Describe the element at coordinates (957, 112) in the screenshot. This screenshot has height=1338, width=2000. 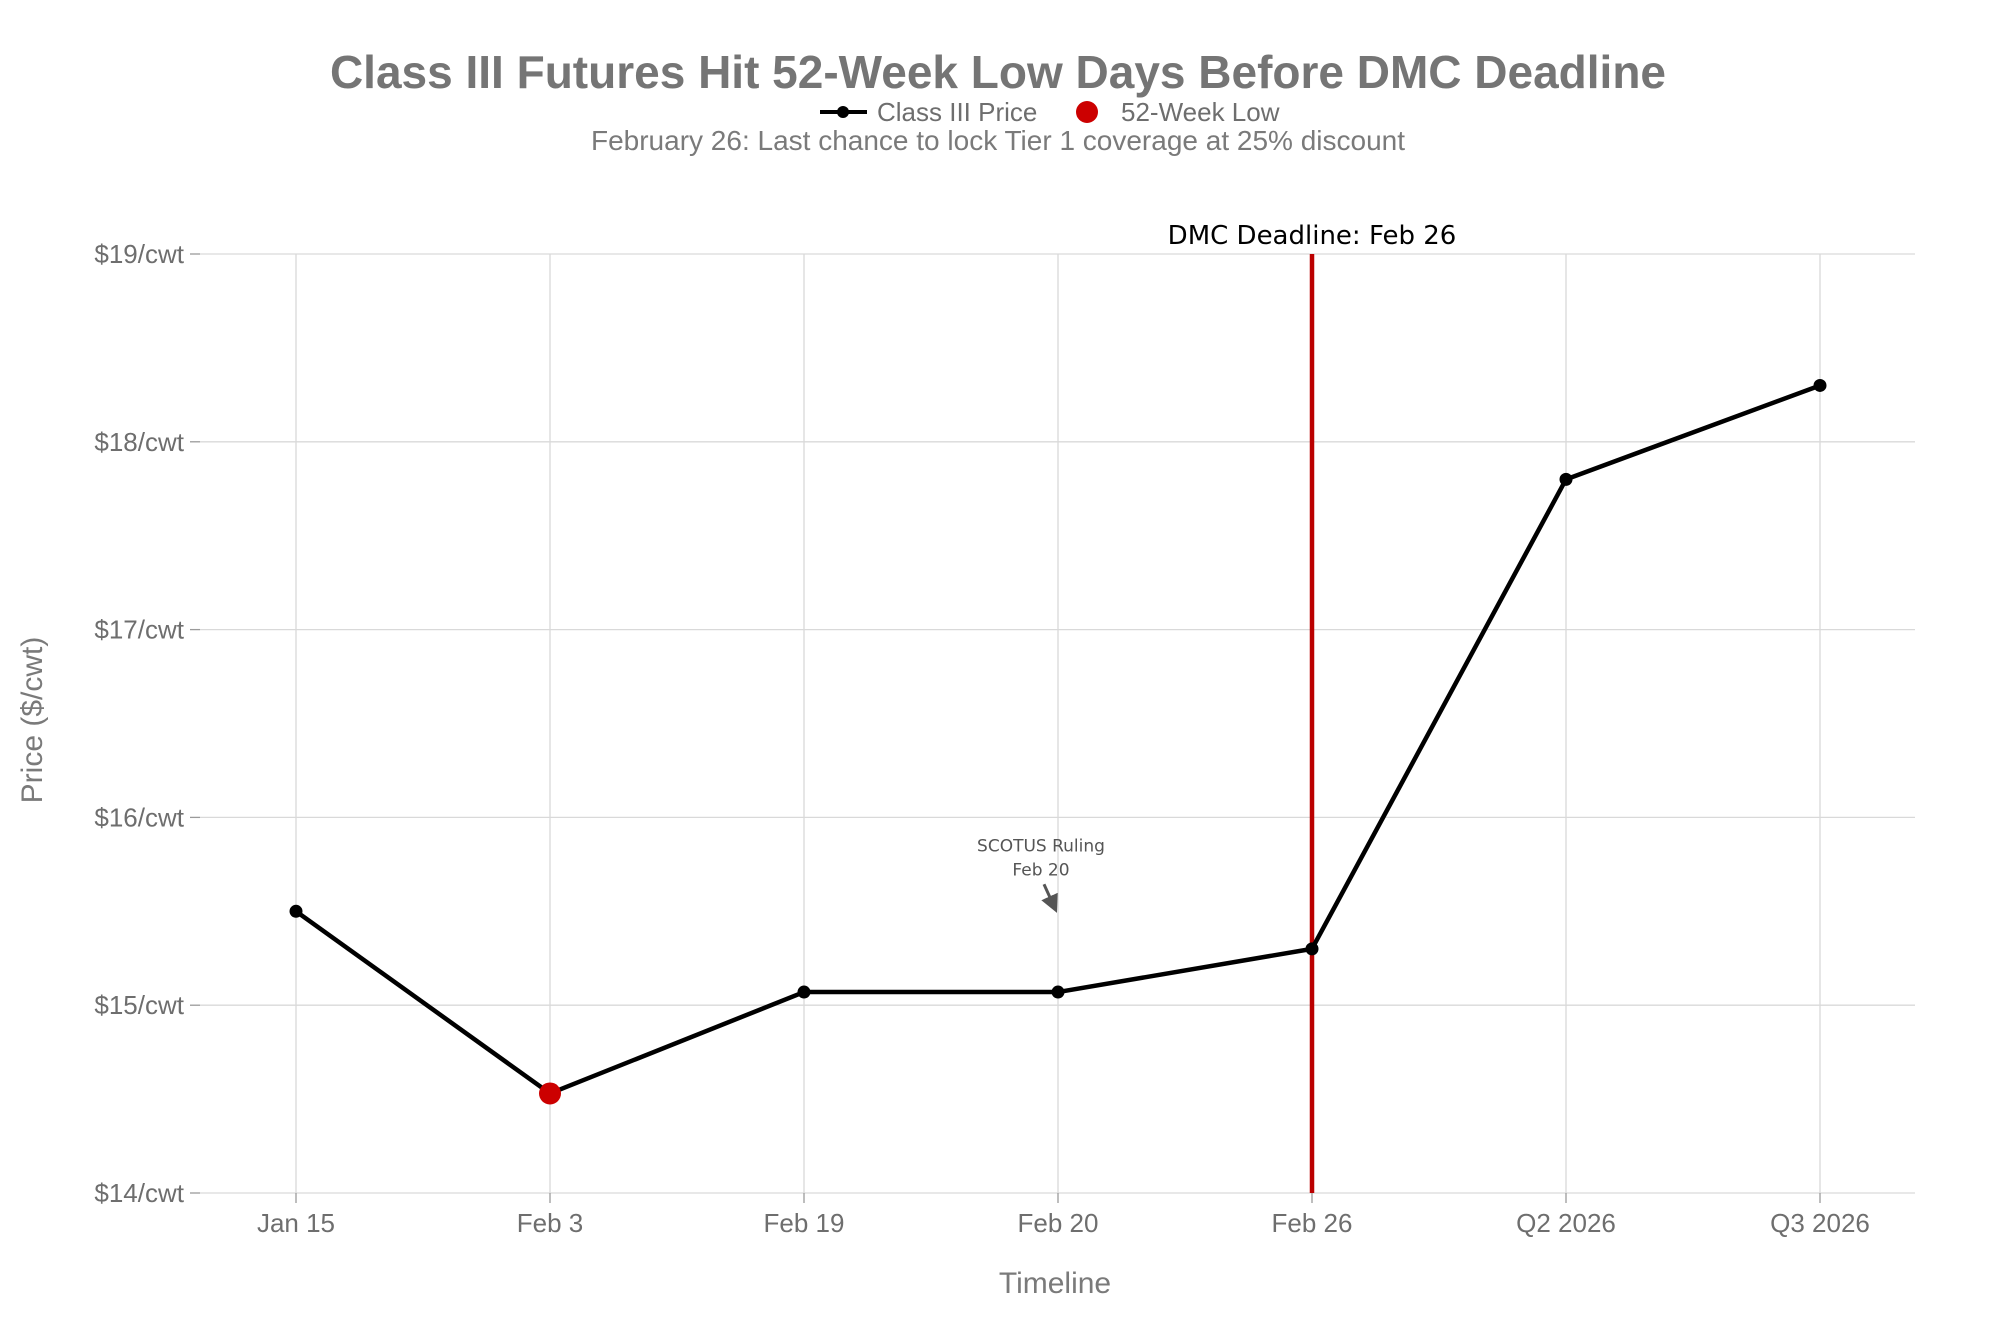
I see `legend-label-class-iii-price: Class III Price` at that location.